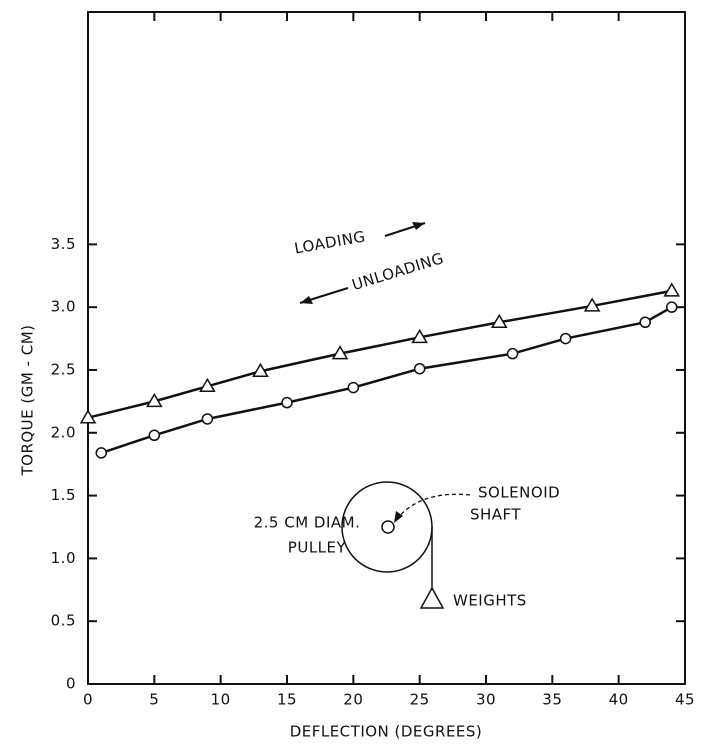 The width and height of the screenshot is (711, 747). Describe the element at coordinates (307, 523) in the screenshot. I see `annotation: 2.5 CM DIAM.` at that location.